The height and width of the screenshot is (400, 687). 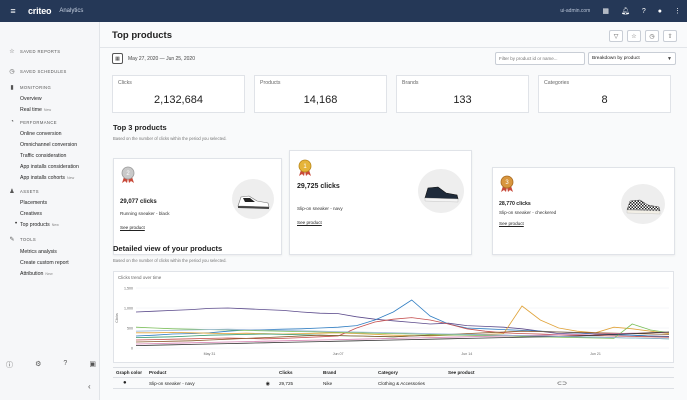 What do you see at coordinates (562, 383) in the screenshot?
I see `link-icon: ⊂⊃` at bounding box center [562, 383].